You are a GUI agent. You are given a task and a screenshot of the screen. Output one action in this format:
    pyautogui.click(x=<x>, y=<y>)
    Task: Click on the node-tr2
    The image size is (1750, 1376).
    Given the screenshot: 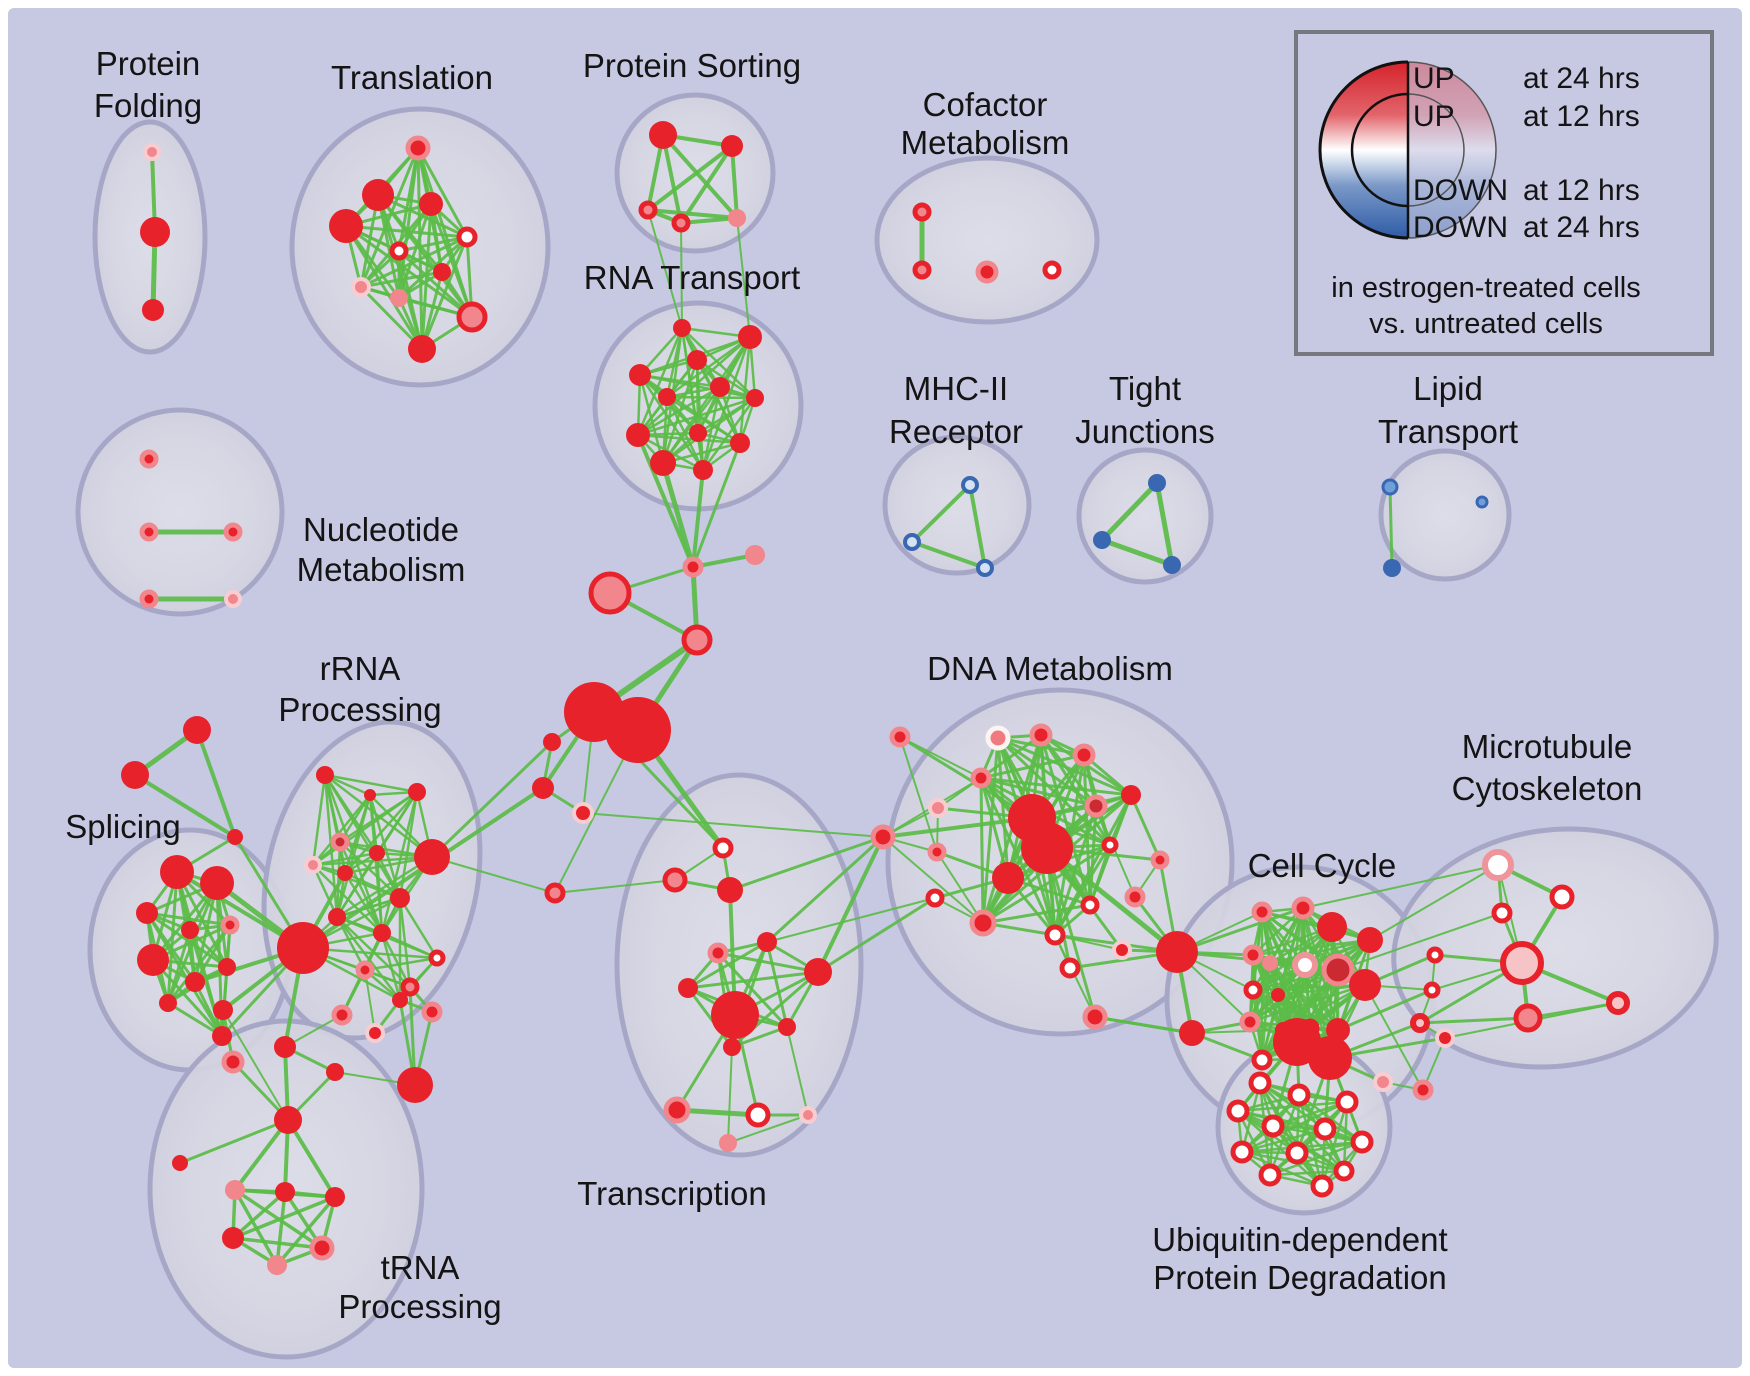 What is the action you would take?
    pyautogui.click(x=233, y=1062)
    